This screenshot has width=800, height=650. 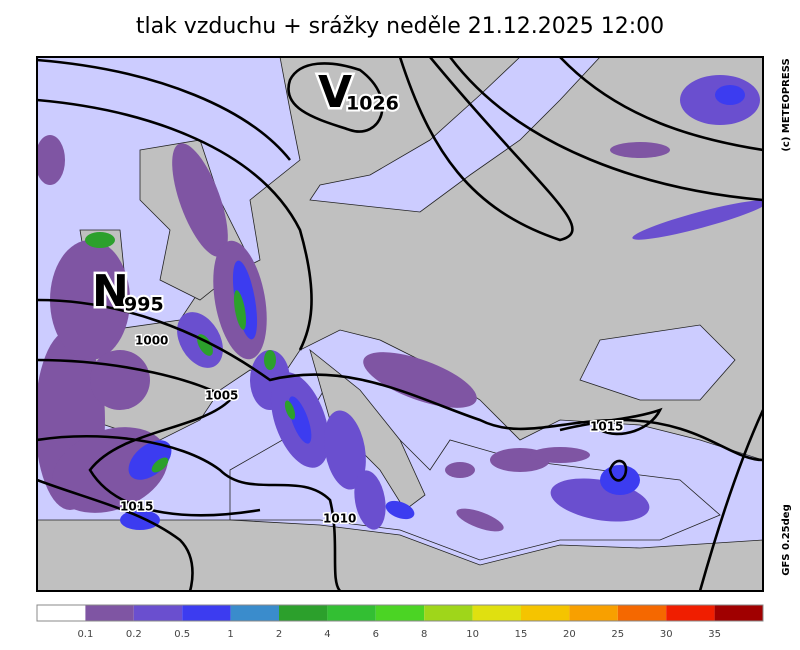 I want to click on colorbar-tick-label: 0.5, so click(x=182, y=634).